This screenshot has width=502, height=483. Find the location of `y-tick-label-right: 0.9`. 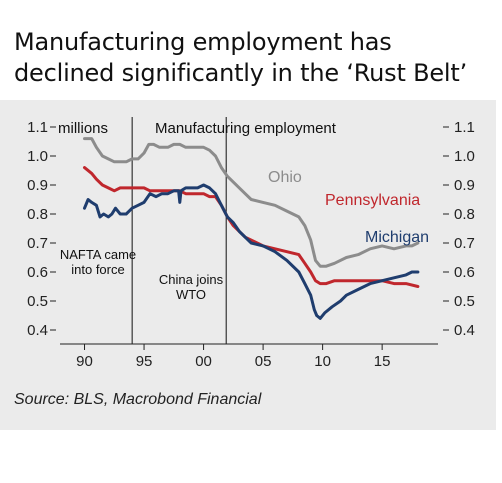

y-tick-label-right: 0.9 is located at coordinates (464, 185).